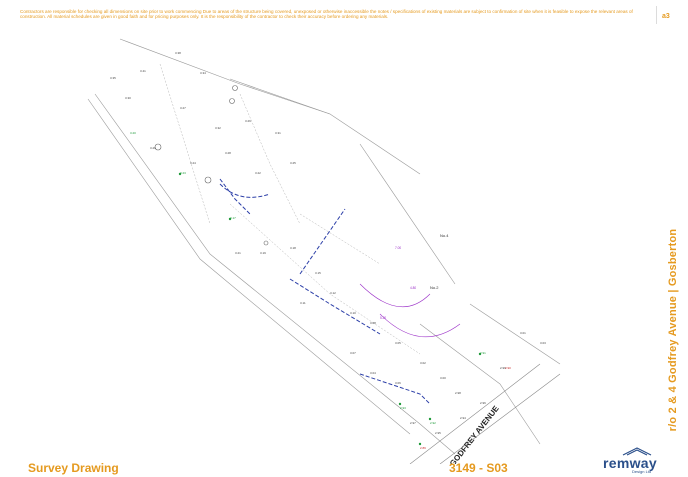 This screenshot has width=688, height=477. Describe the element at coordinates (398, 248) in the screenshot. I see `svg-text: 7.00` at that location.